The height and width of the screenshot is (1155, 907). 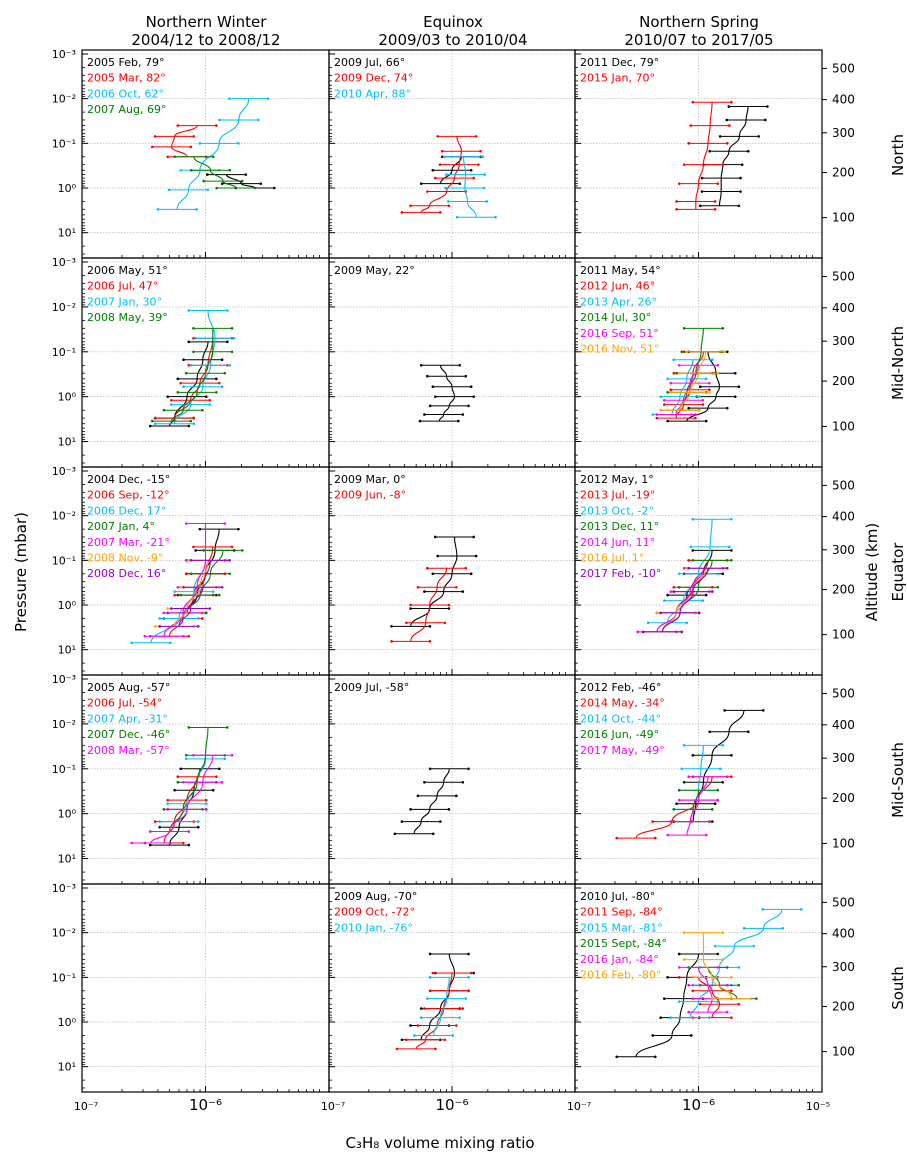 What do you see at coordinates (622, 750) in the screenshot?
I see `legend-label: 2017 May, -49°` at bounding box center [622, 750].